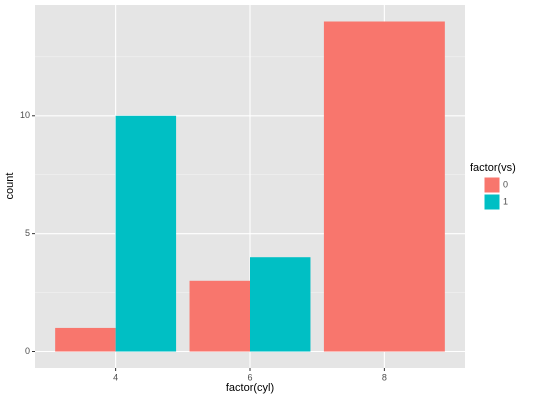 Image resolution: width=540 pixels, height=400 pixels. I want to click on x-tick-label: 8, so click(384, 377).